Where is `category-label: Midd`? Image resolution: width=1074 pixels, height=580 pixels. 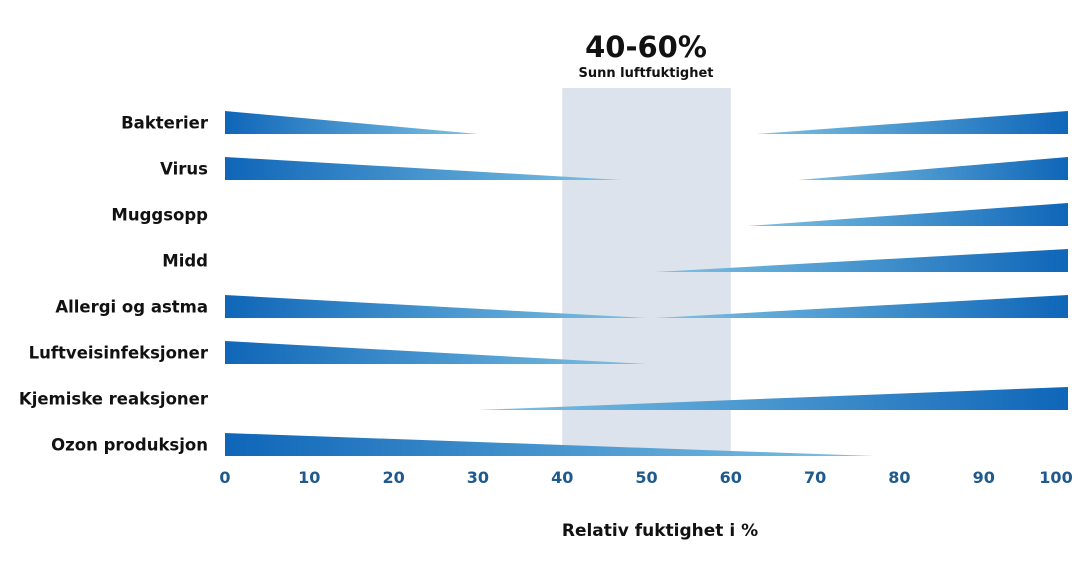
category-label: Midd is located at coordinates (185, 261).